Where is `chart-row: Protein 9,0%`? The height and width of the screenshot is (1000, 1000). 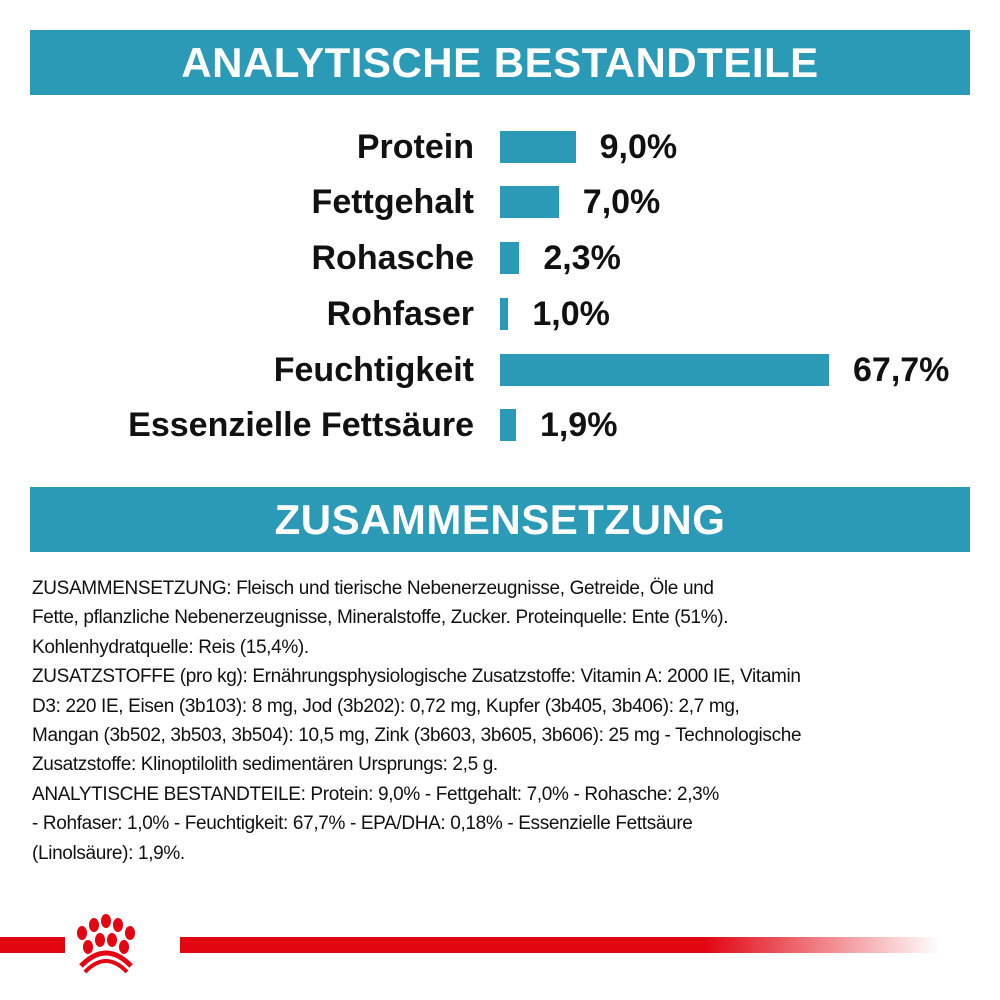 chart-row: Protein 9,0% is located at coordinates (500, 147).